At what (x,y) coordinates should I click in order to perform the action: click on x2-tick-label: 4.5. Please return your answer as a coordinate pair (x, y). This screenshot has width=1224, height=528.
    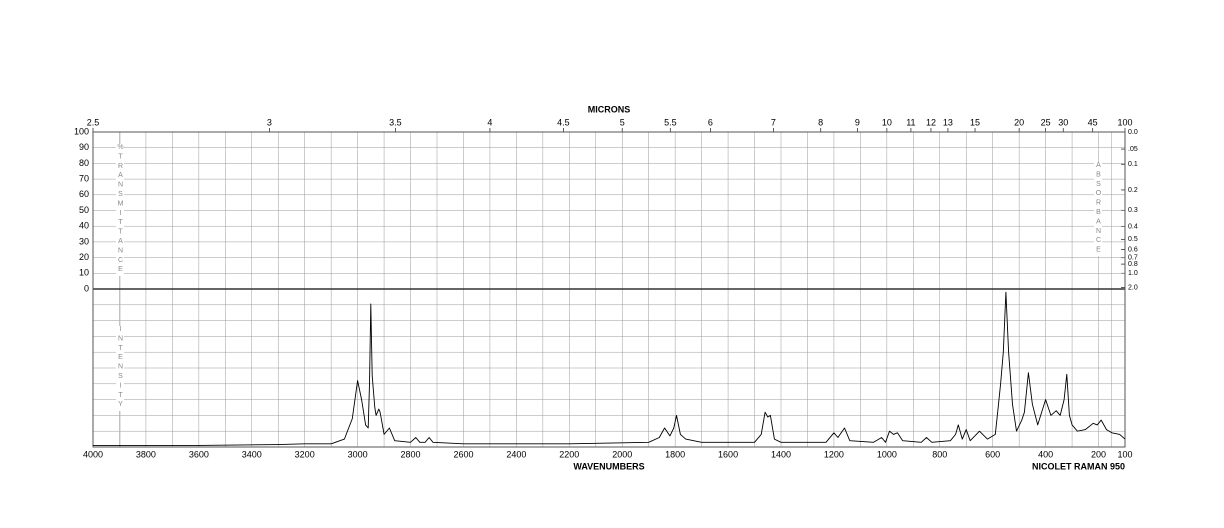
    Looking at the image, I should click on (563, 122).